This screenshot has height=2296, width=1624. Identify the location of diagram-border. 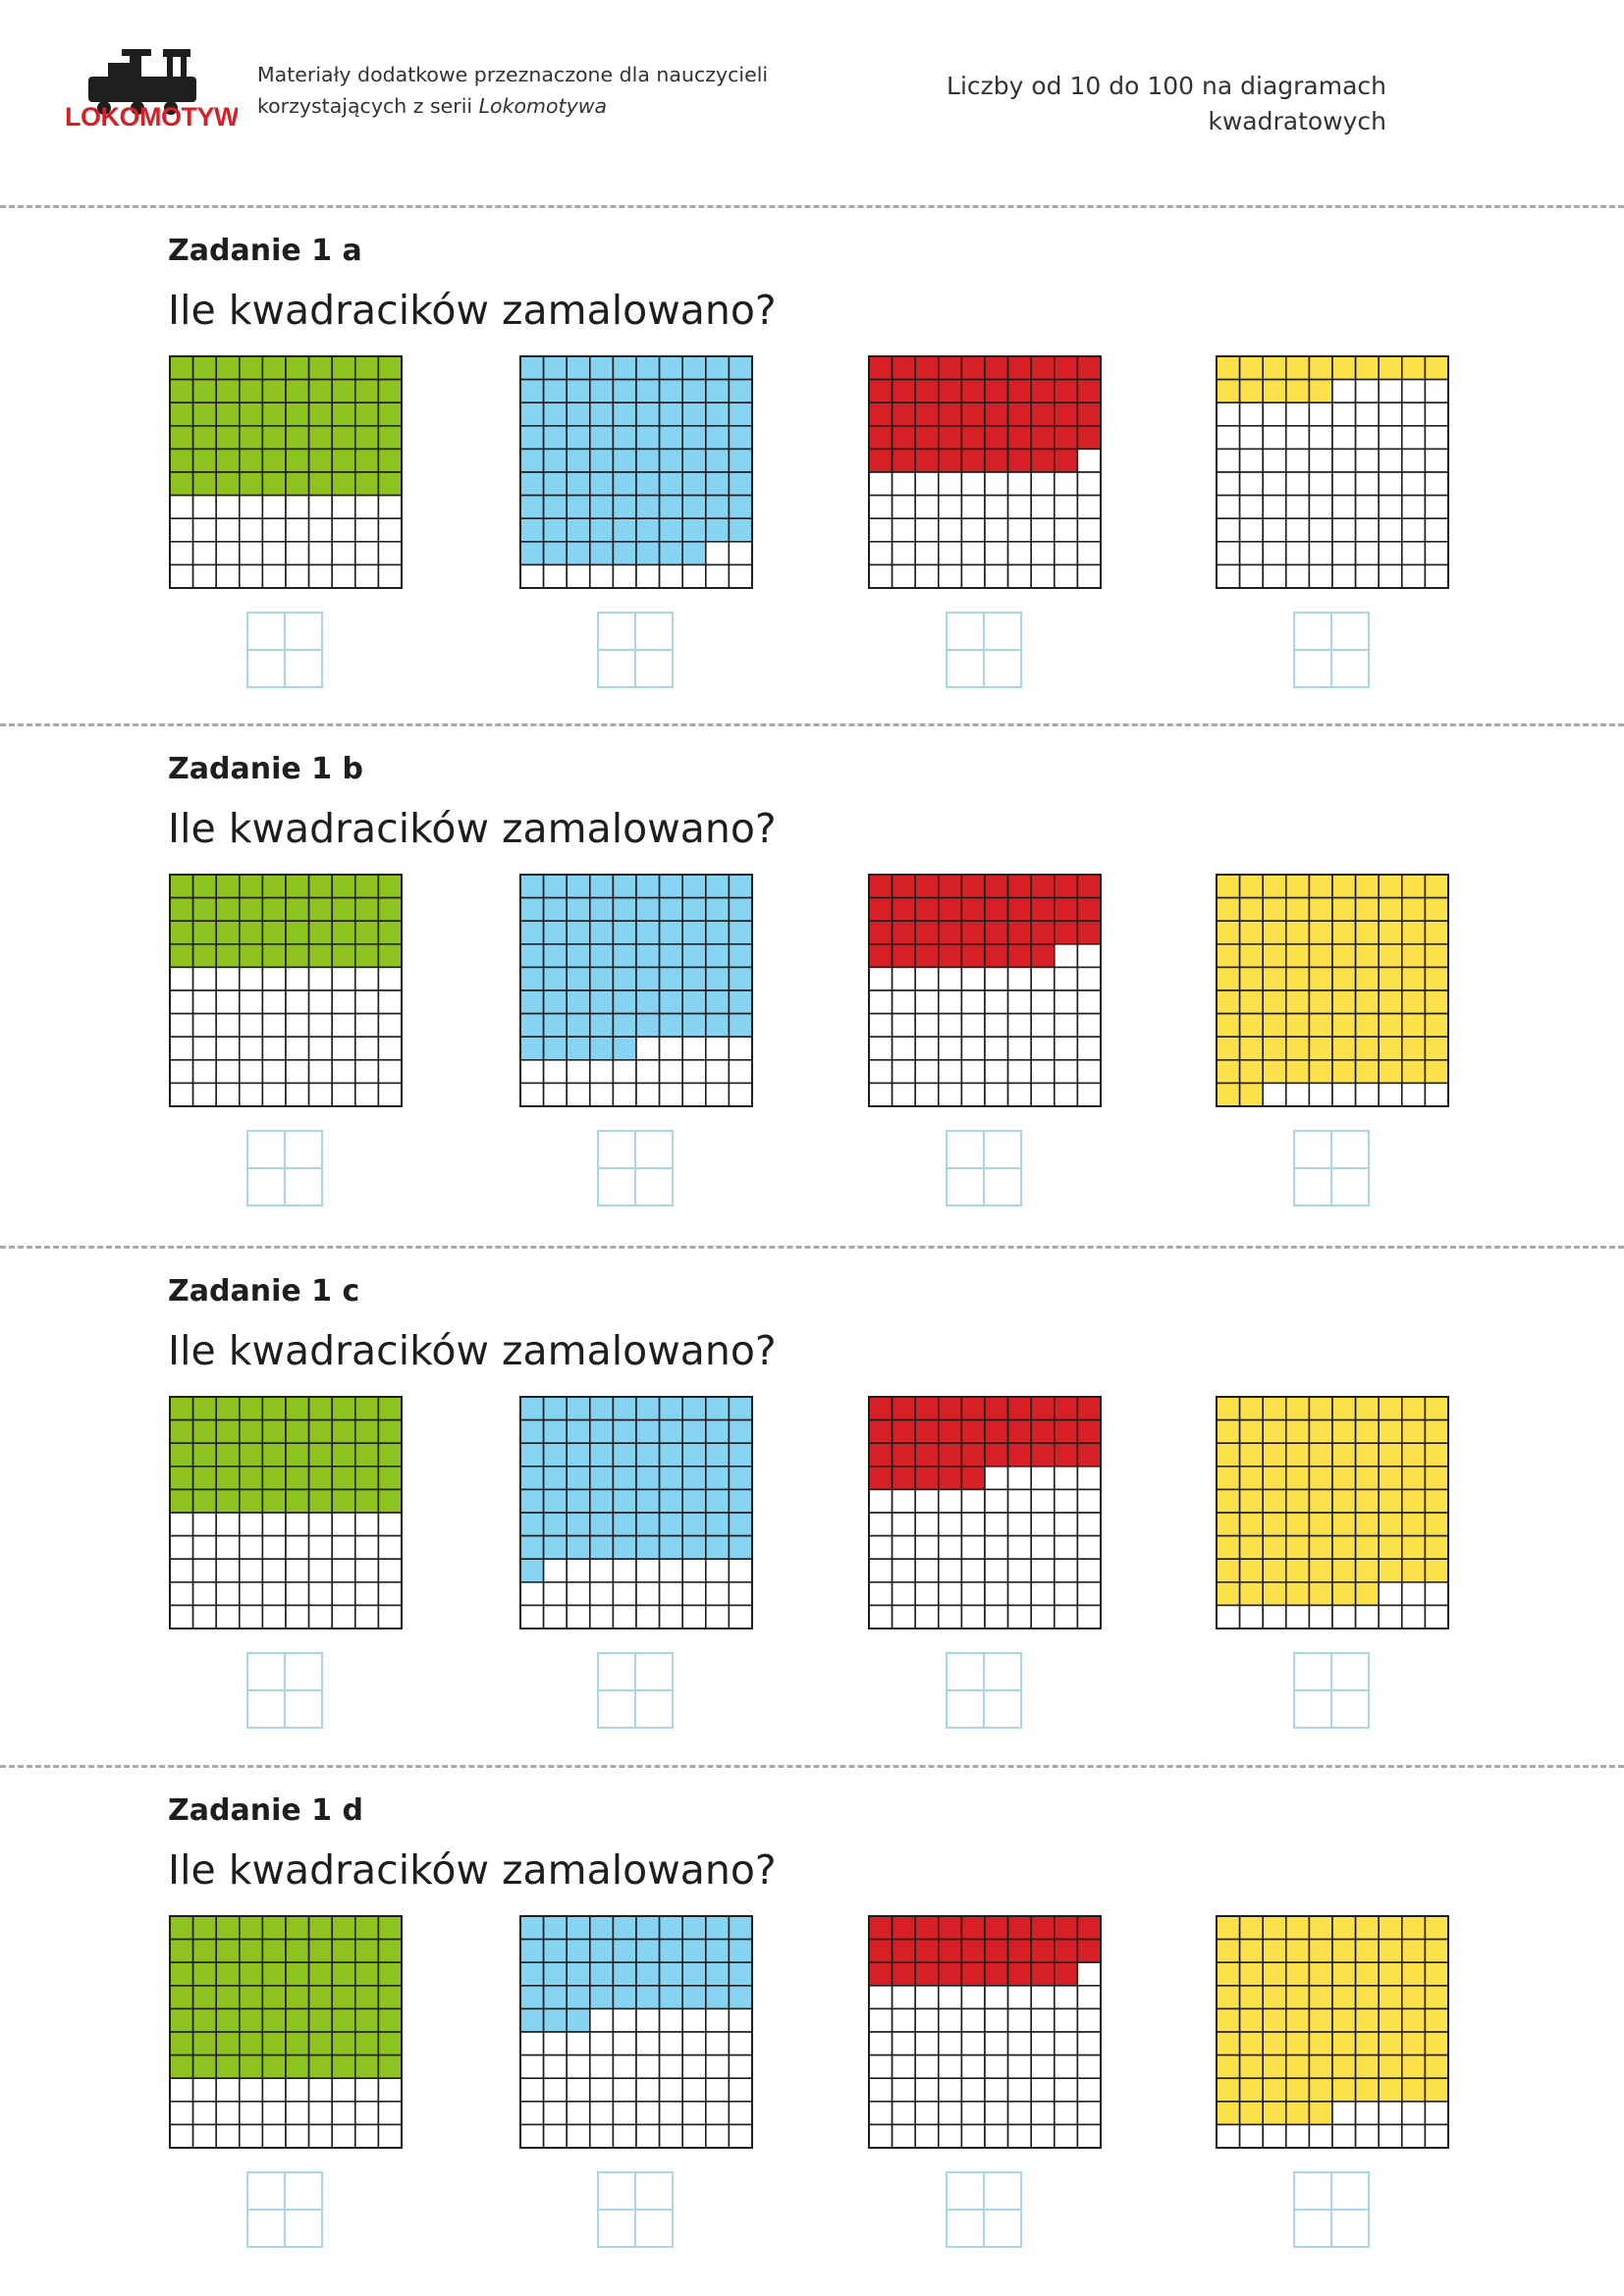
(1332, 991).